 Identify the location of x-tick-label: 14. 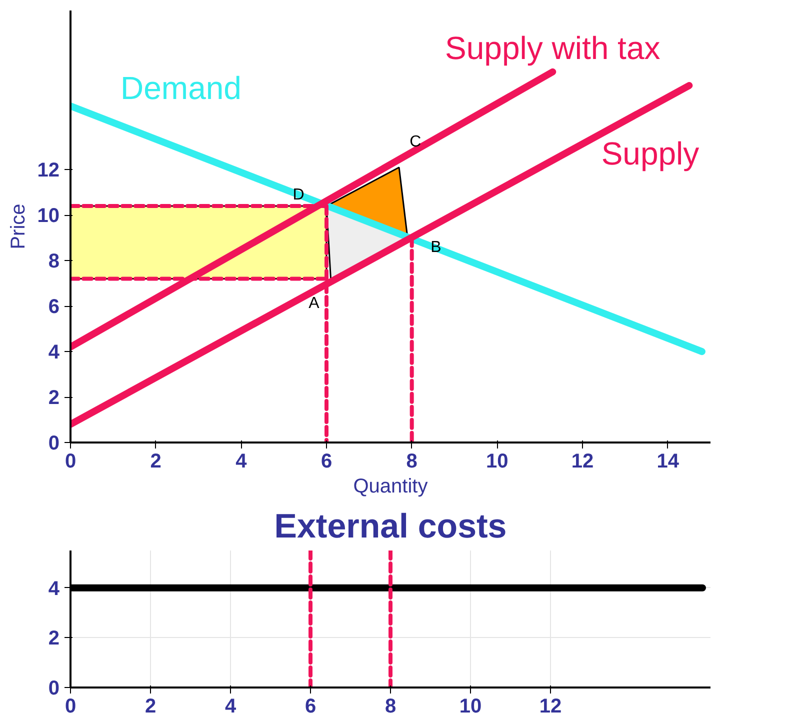
(668, 461).